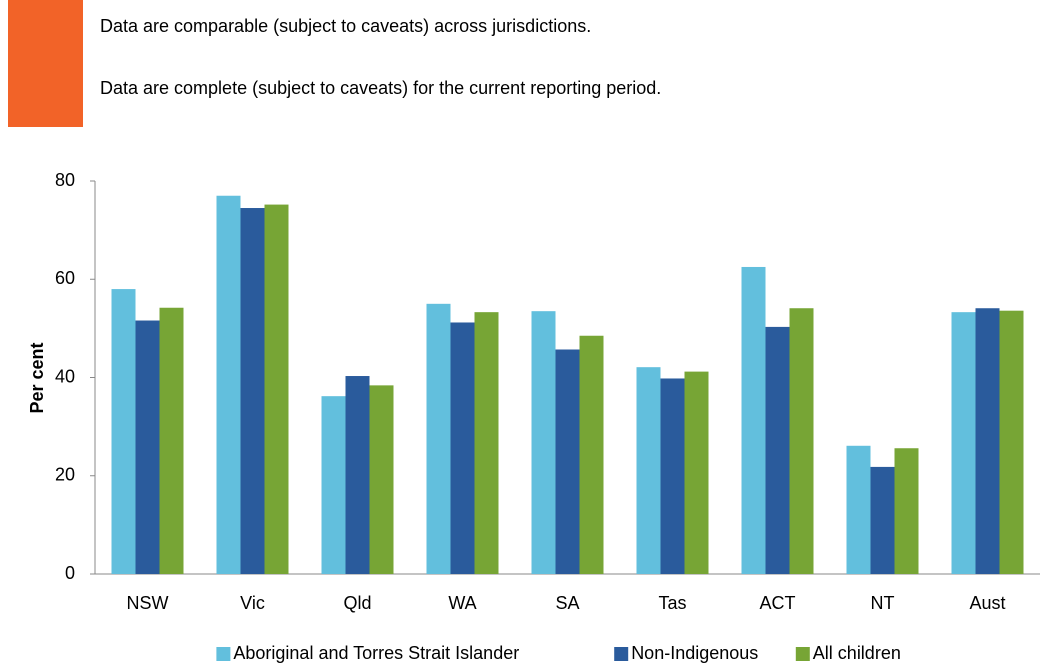  Describe the element at coordinates (65, 278) in the screenshot. I see `y-tick-label: 60` at that location.